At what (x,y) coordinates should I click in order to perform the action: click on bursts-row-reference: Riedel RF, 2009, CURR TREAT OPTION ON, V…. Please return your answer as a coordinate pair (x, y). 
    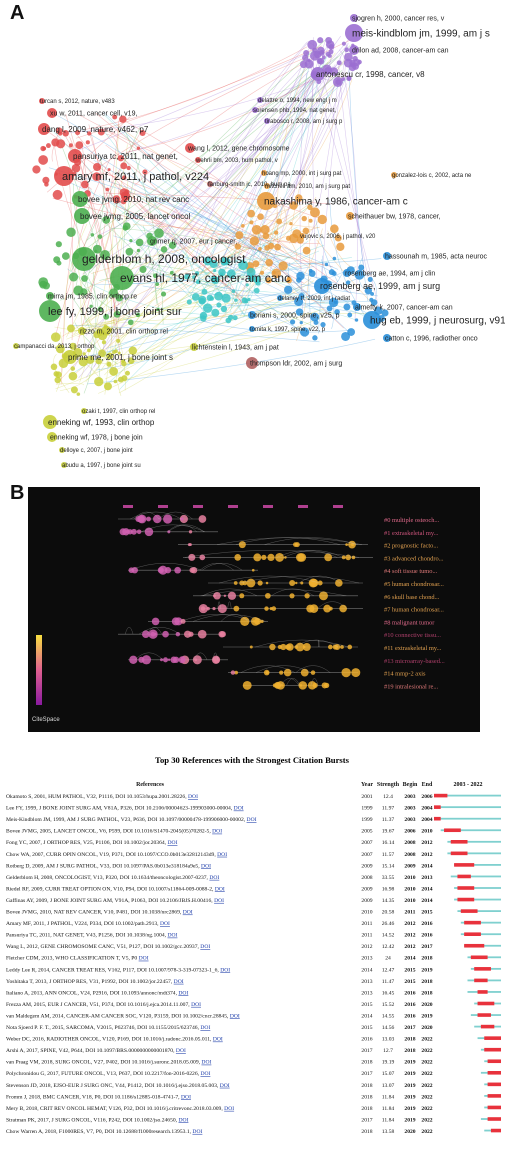
    Looking at the image, I should click on (115, 889).